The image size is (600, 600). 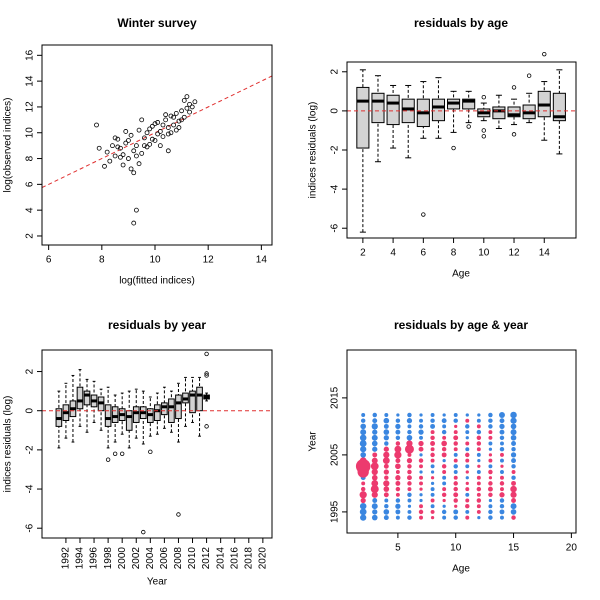 I want to click on x-tick-label: 5, so click(x=398, y=548).